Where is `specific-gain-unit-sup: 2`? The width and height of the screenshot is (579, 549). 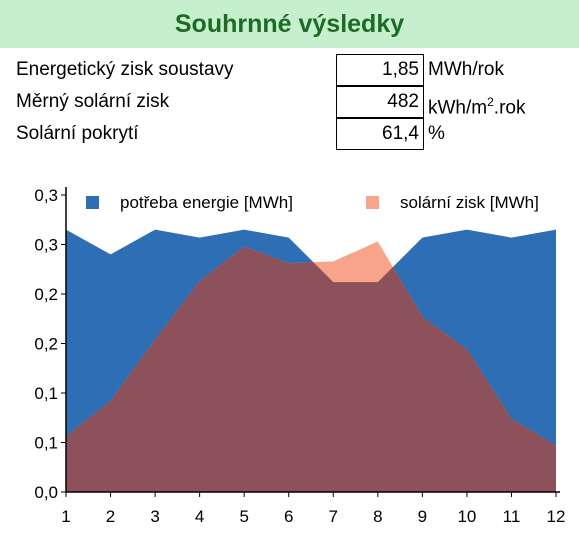 specific-gain-unit-sup: 2 is located at coordinates (490, 102).